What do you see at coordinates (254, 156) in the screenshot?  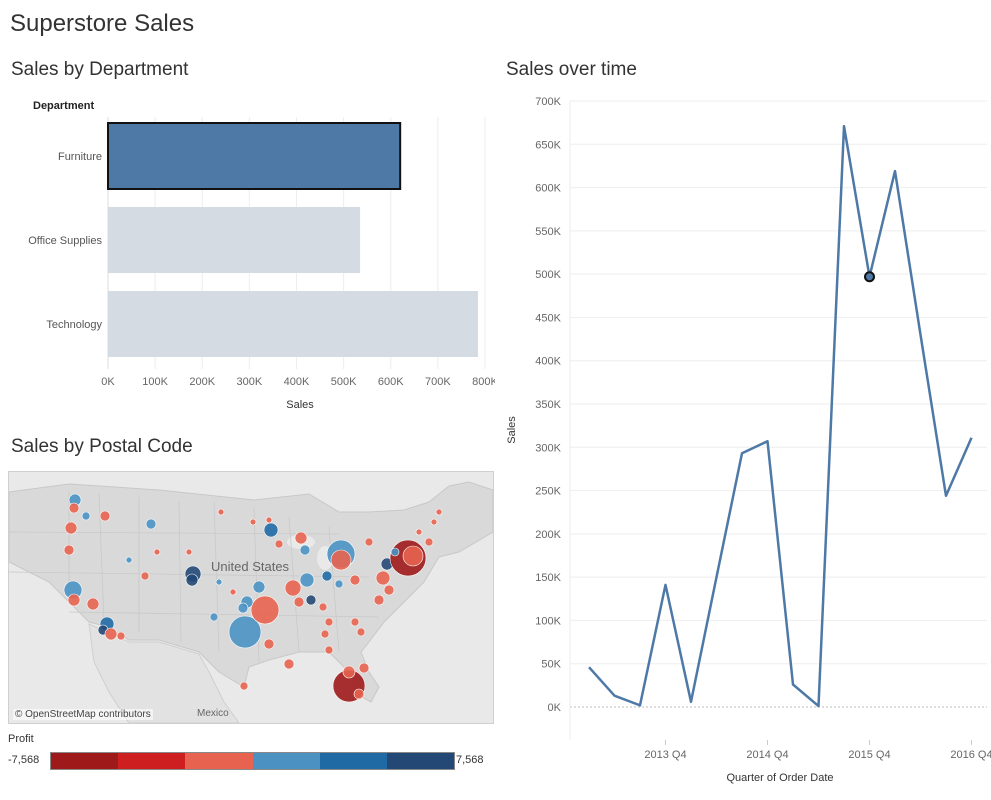 I see `bar-furniture` at bounding box center [254, 156].